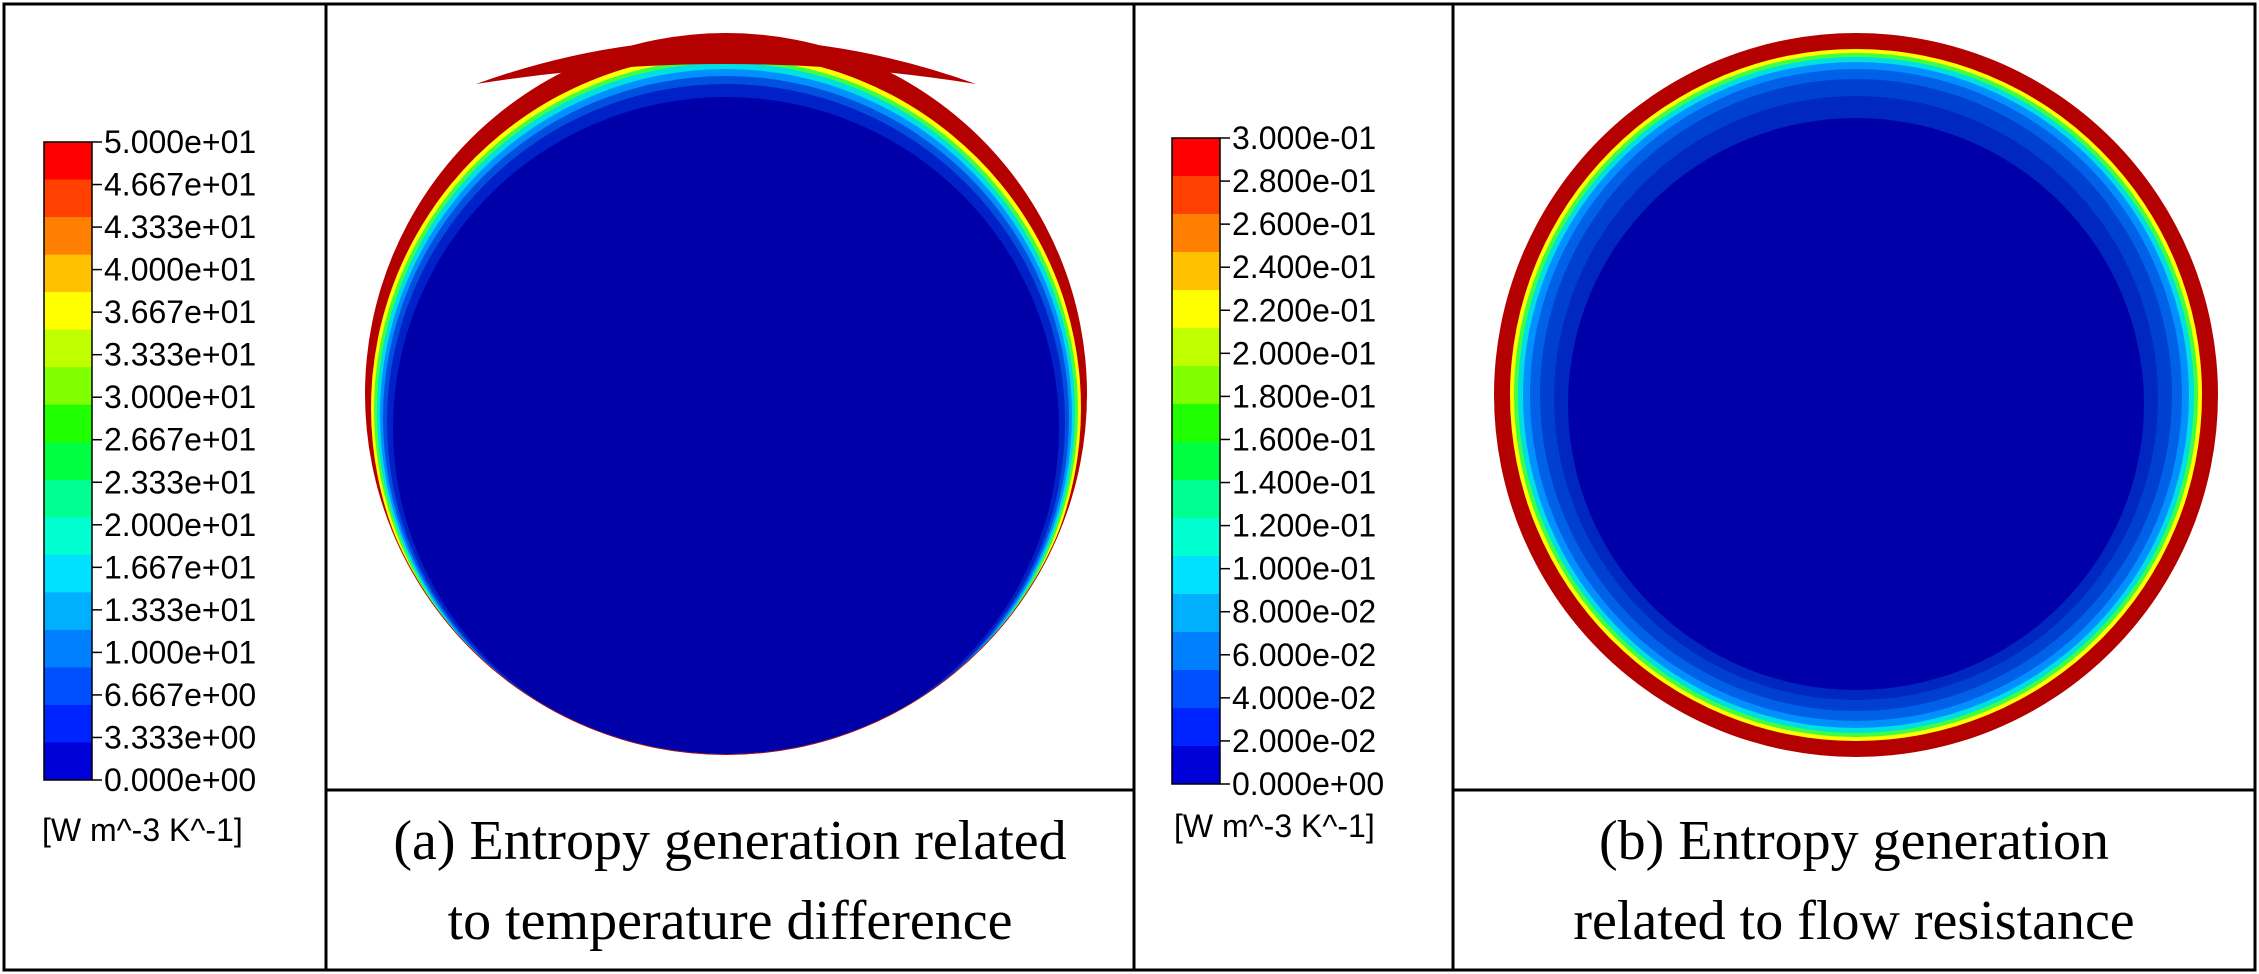 Image resolution: width=2259 pixels, height=974 pixels. What do you see at coordinates (180, 355) in the screenshot?
I see `colorbar-tick-label: 3.333e+01` at bounding box center [180, 355].